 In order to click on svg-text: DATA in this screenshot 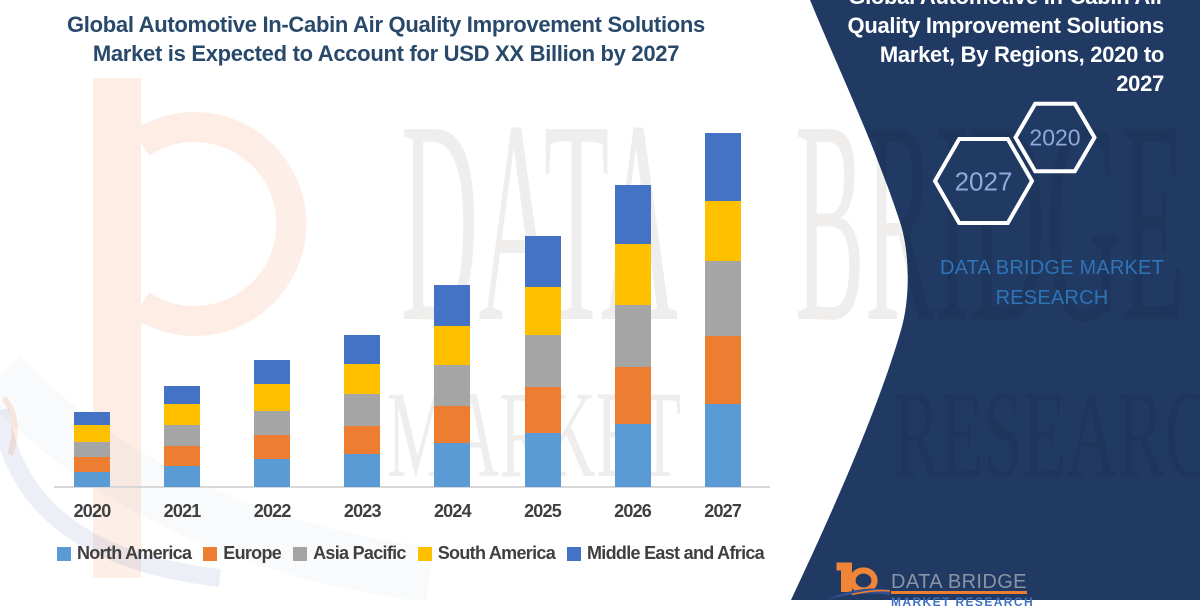, I will do `click(539, 221)`.